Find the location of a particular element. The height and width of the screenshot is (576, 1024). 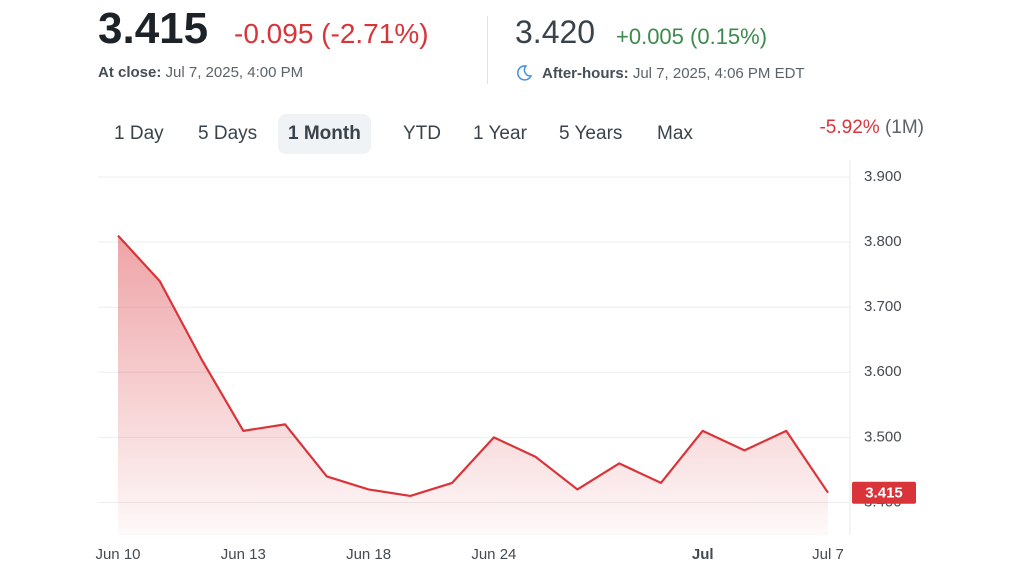

close-info: At close: Jul 7, 2025, 4:00 PM is located at coordinates (200, 72).